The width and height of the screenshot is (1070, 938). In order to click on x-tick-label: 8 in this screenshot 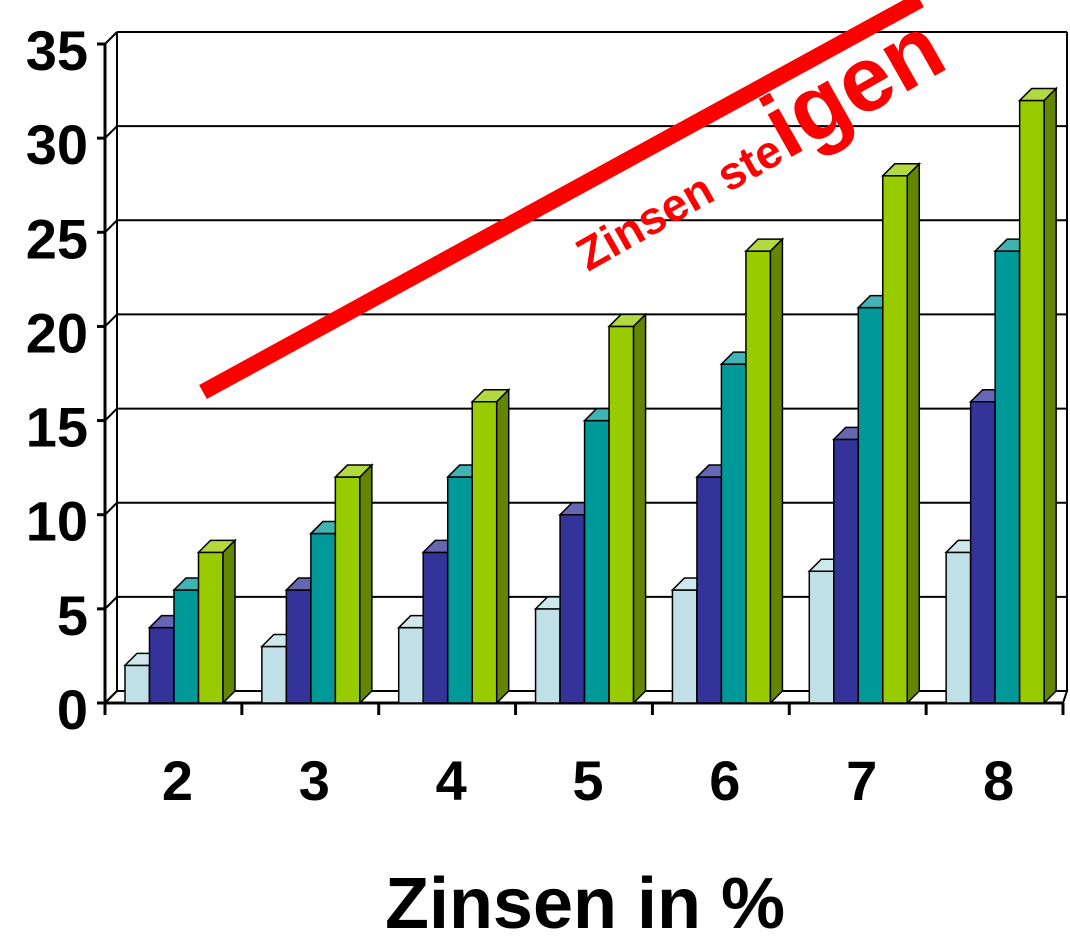, I will do `click(998, 780)`.